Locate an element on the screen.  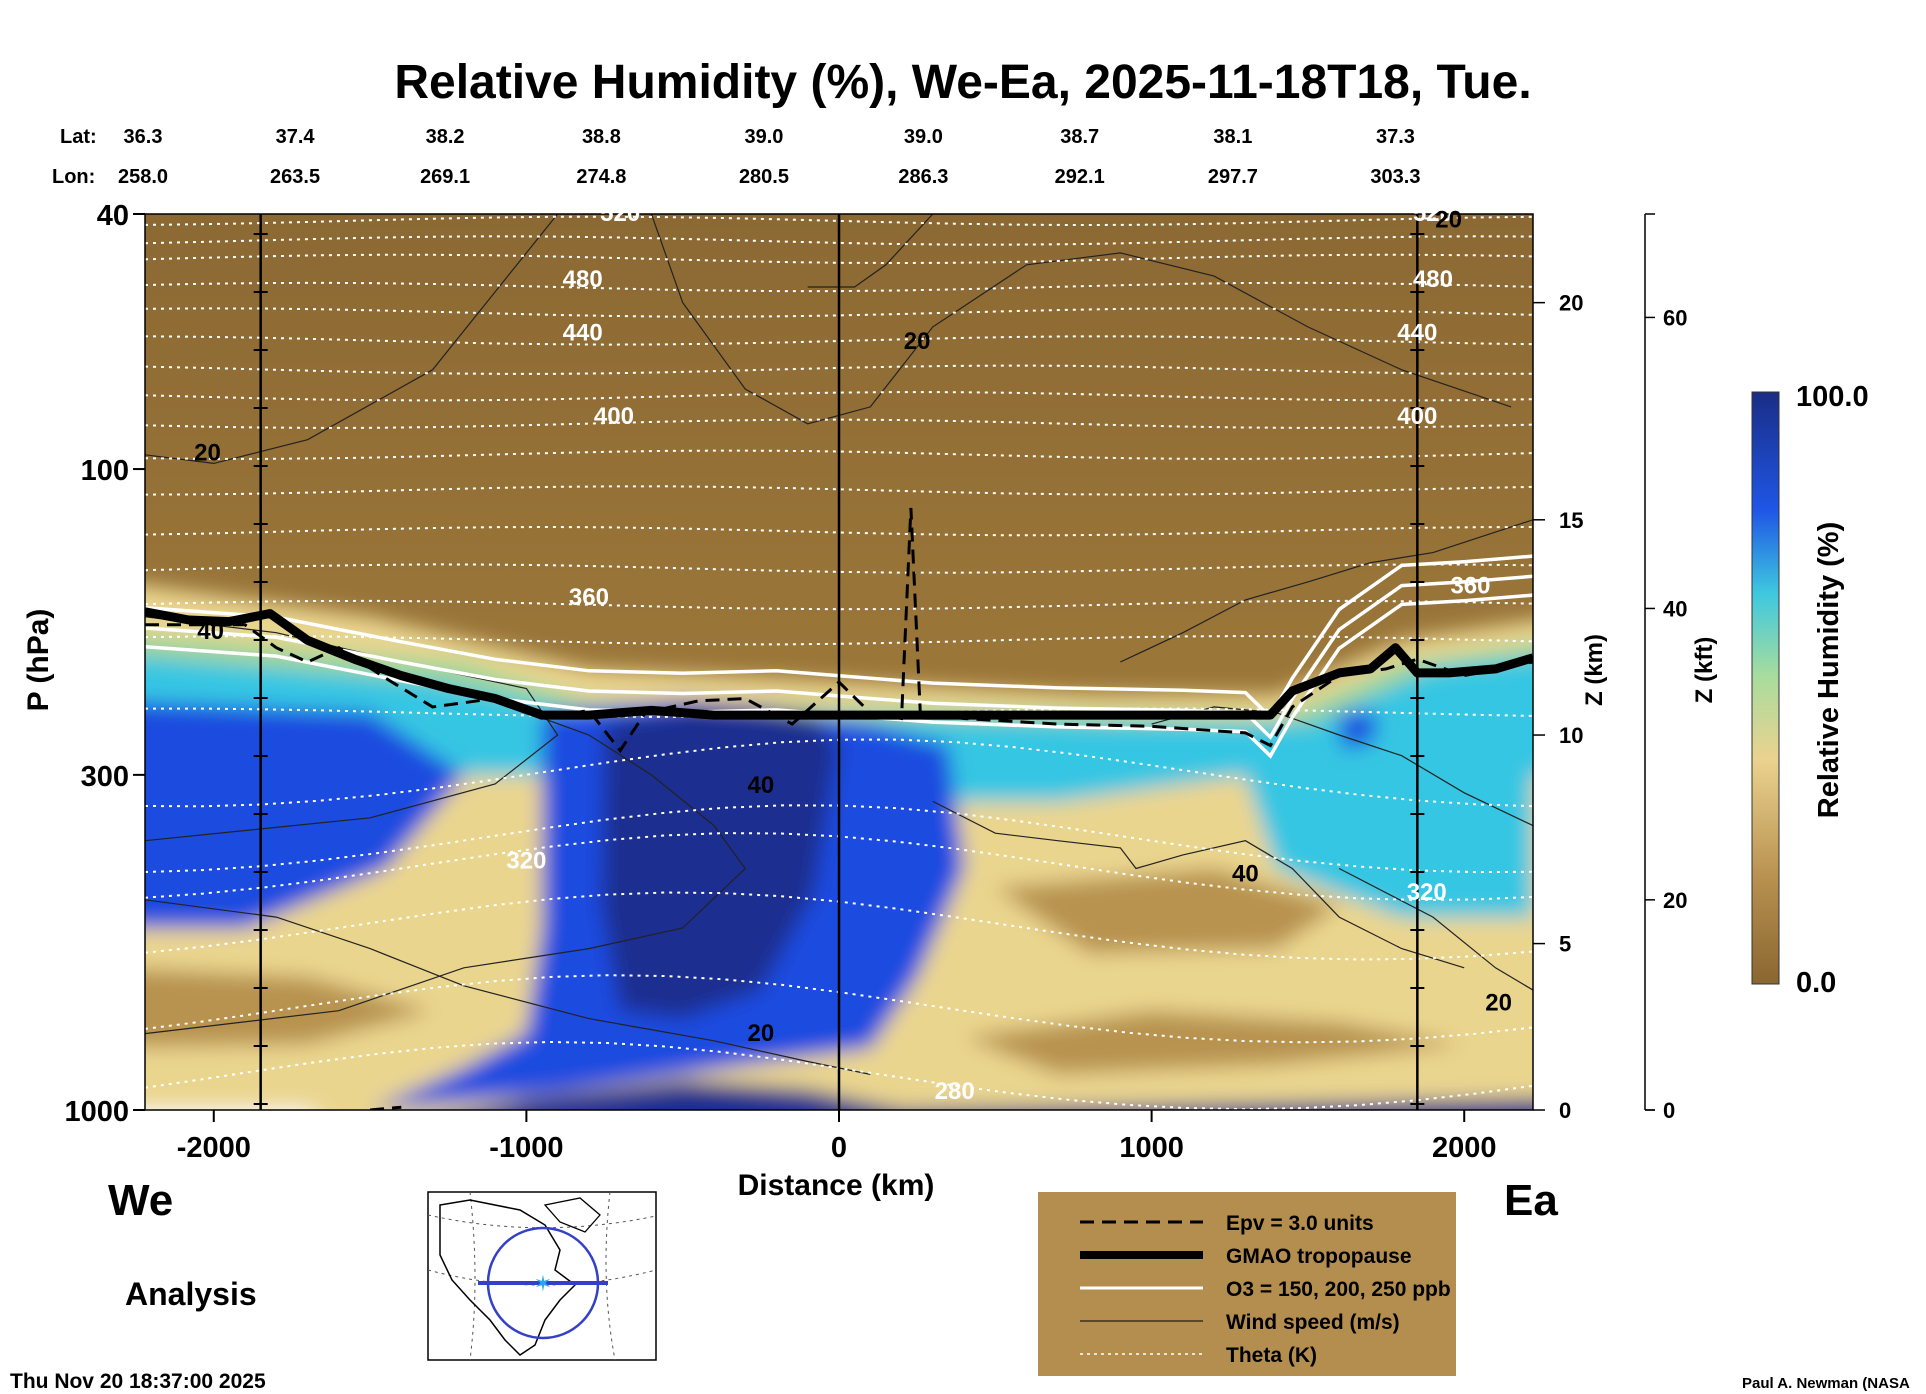
humid-zone-mid-dry is located at coordinates (1167, 911).